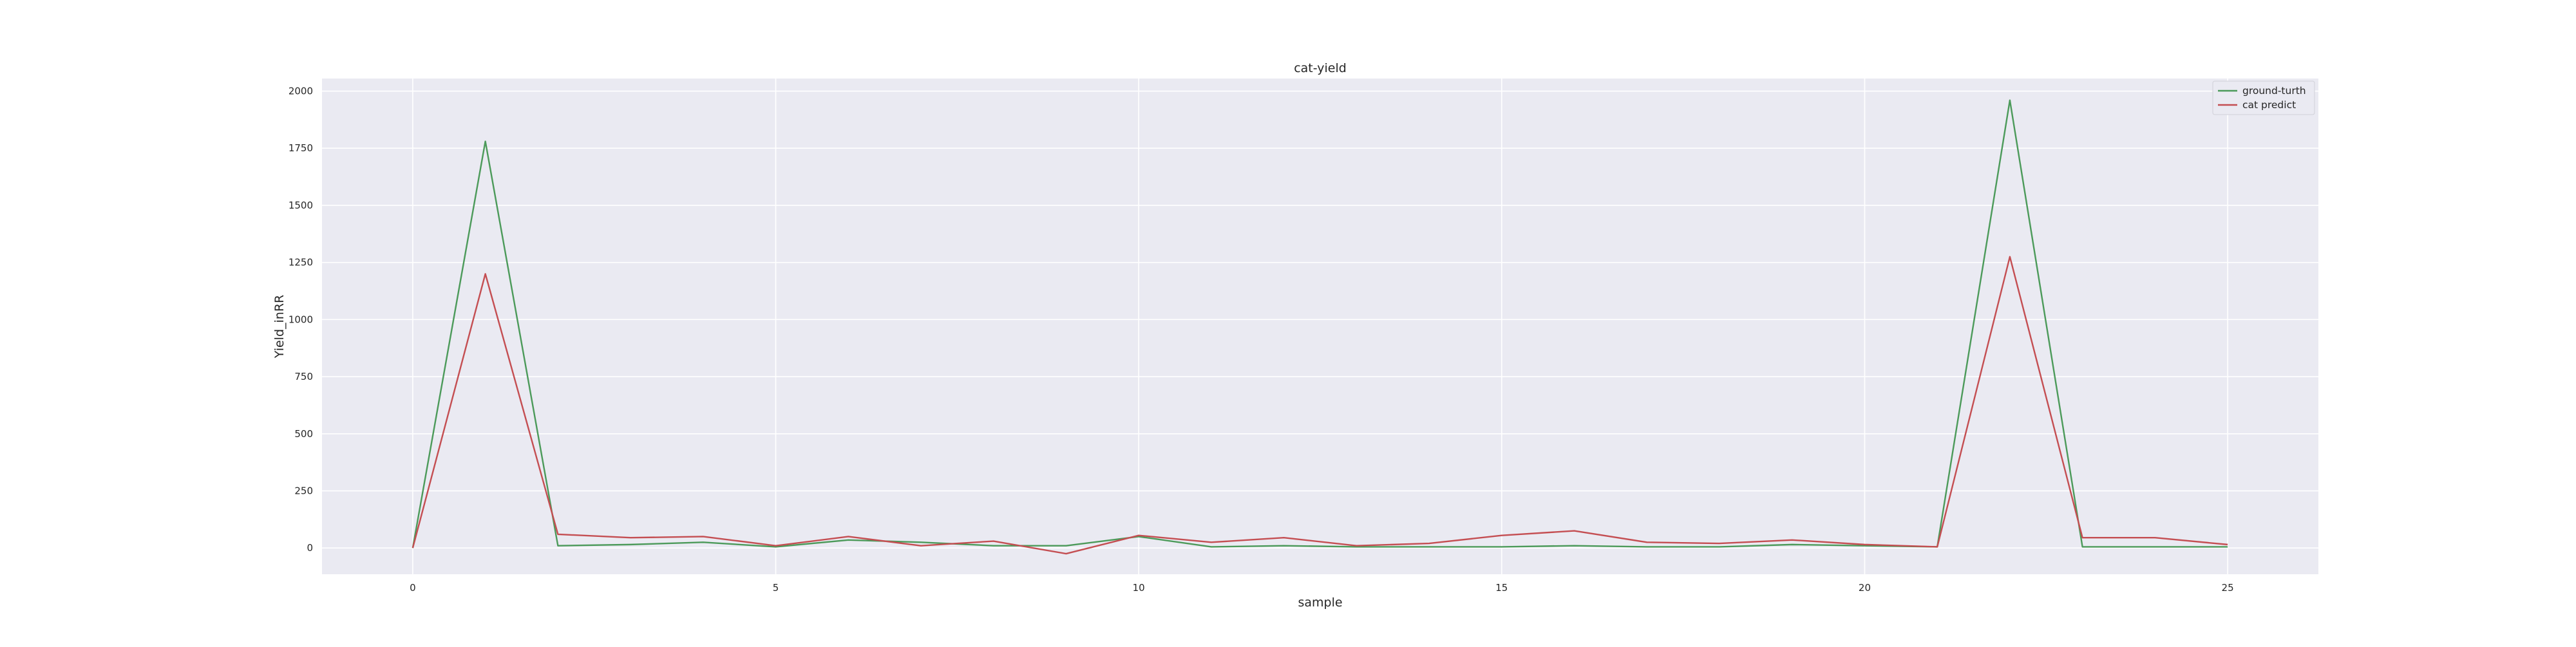  I want to click on y-tick-label: 250, so click(303, 491).